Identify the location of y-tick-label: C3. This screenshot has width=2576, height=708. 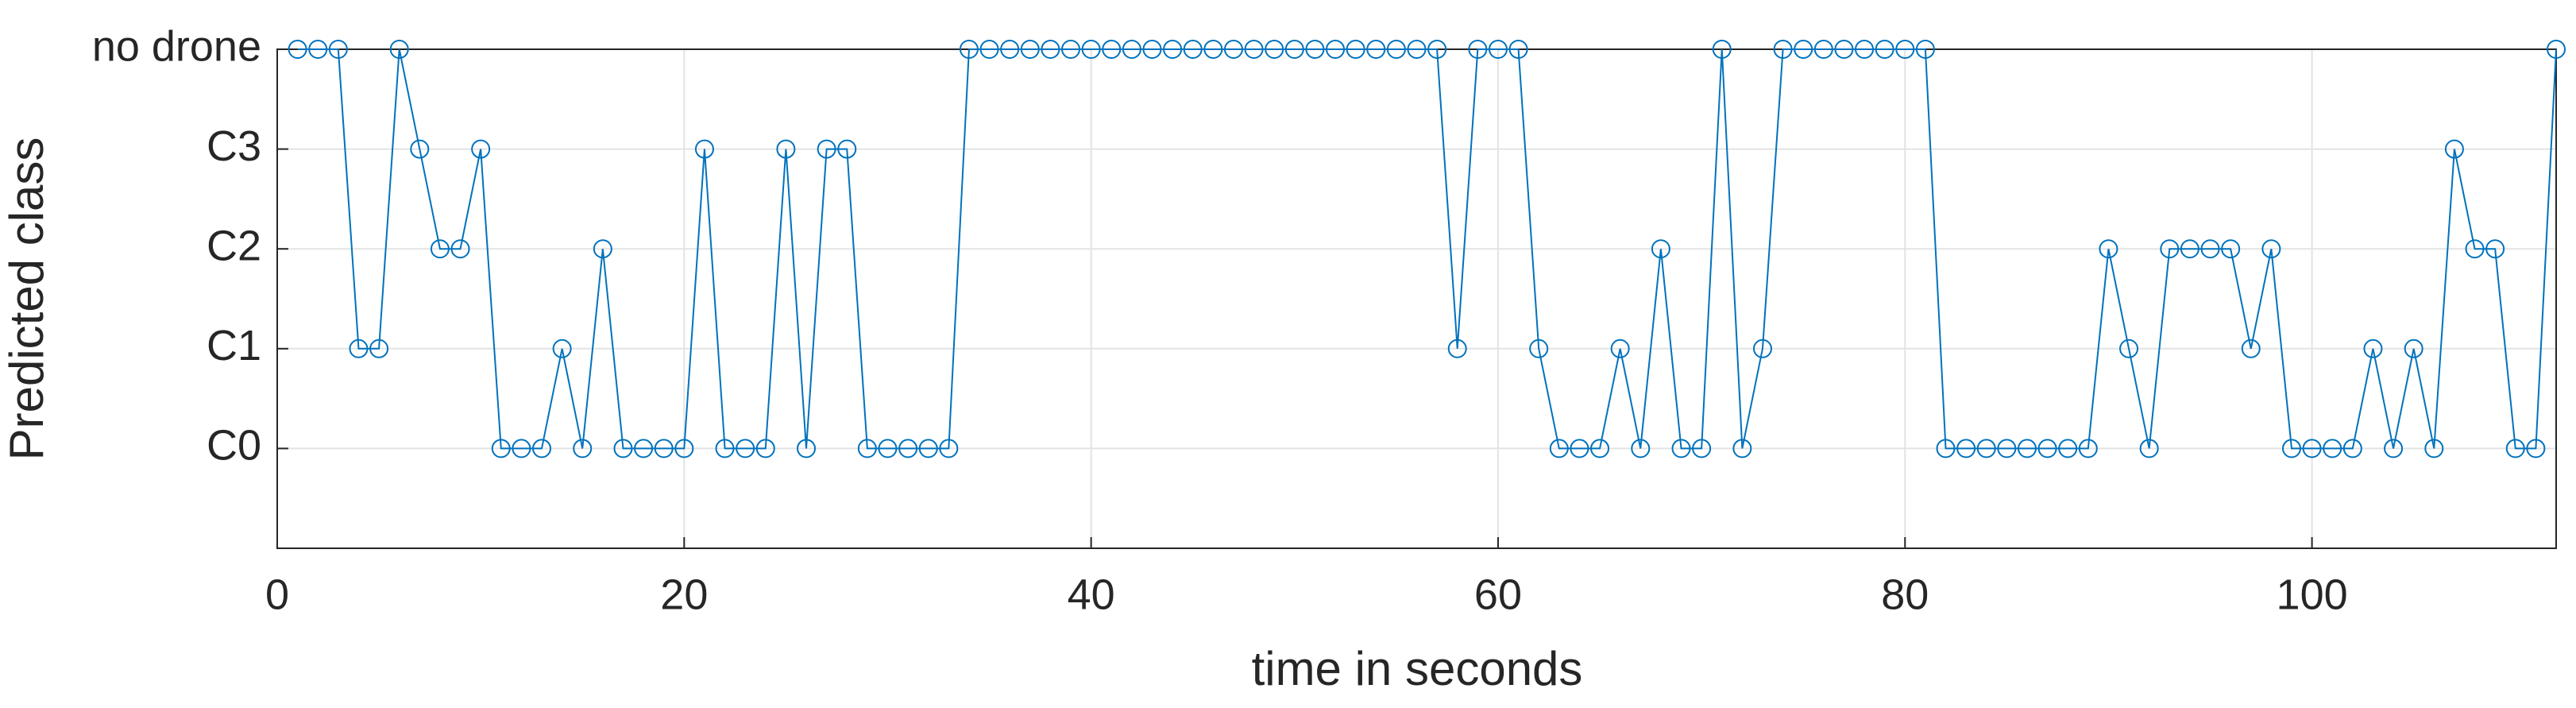
(234, 146).